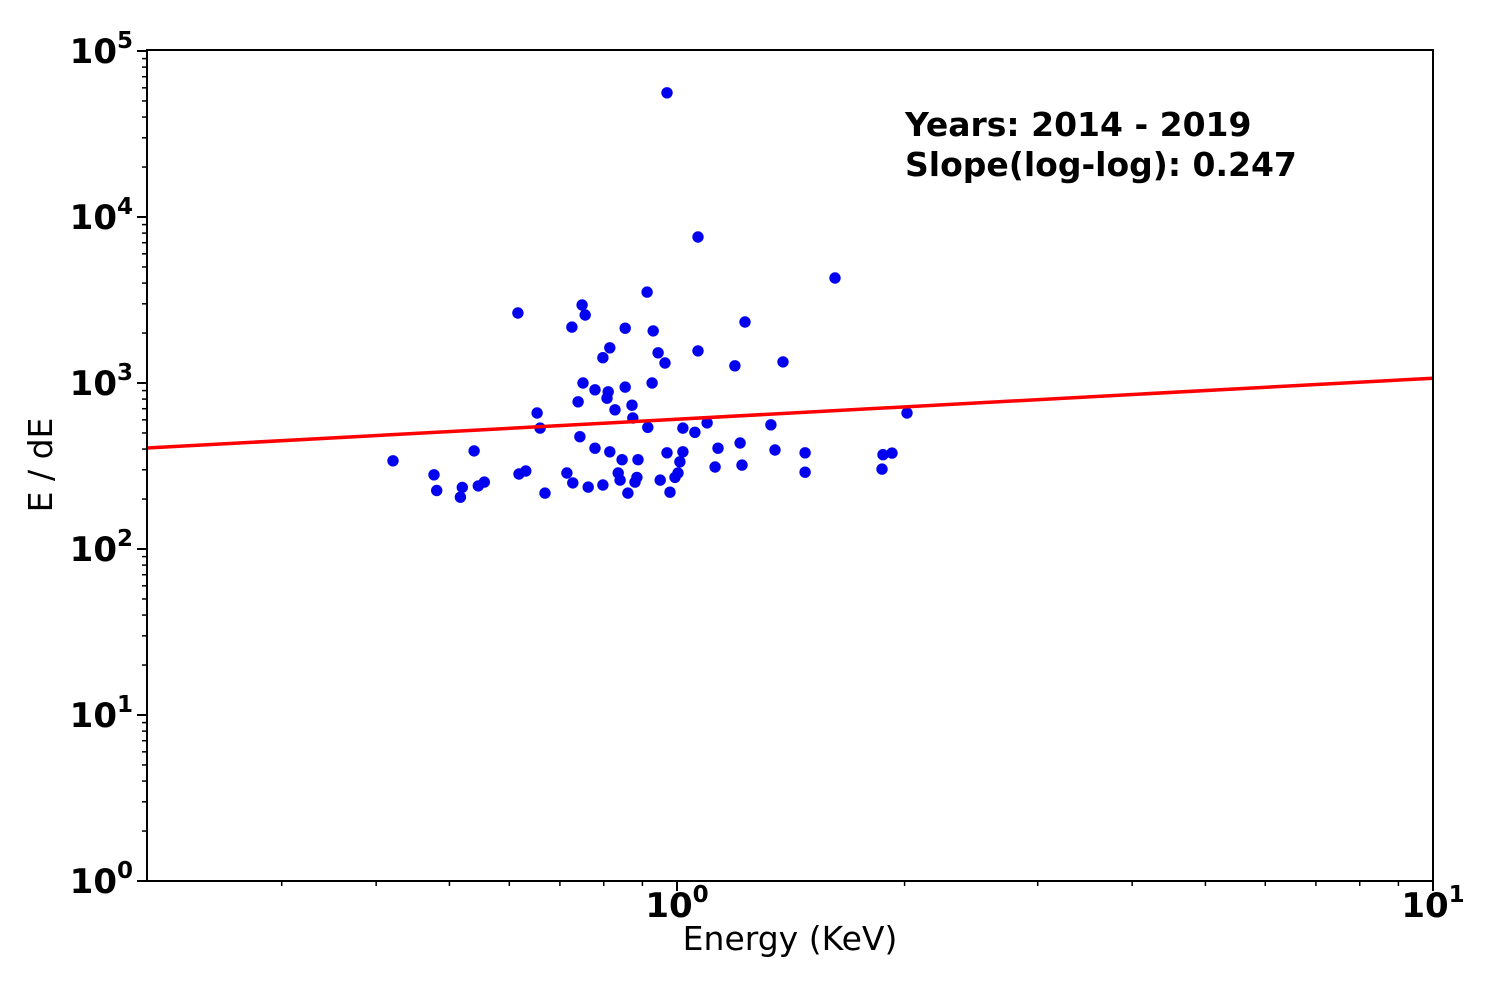 The width and height of the screenshot is (1500, 1000). Describe the element at coordinates (101, 880) in the screenshot. I see `y-tick-label: 100` at that location.